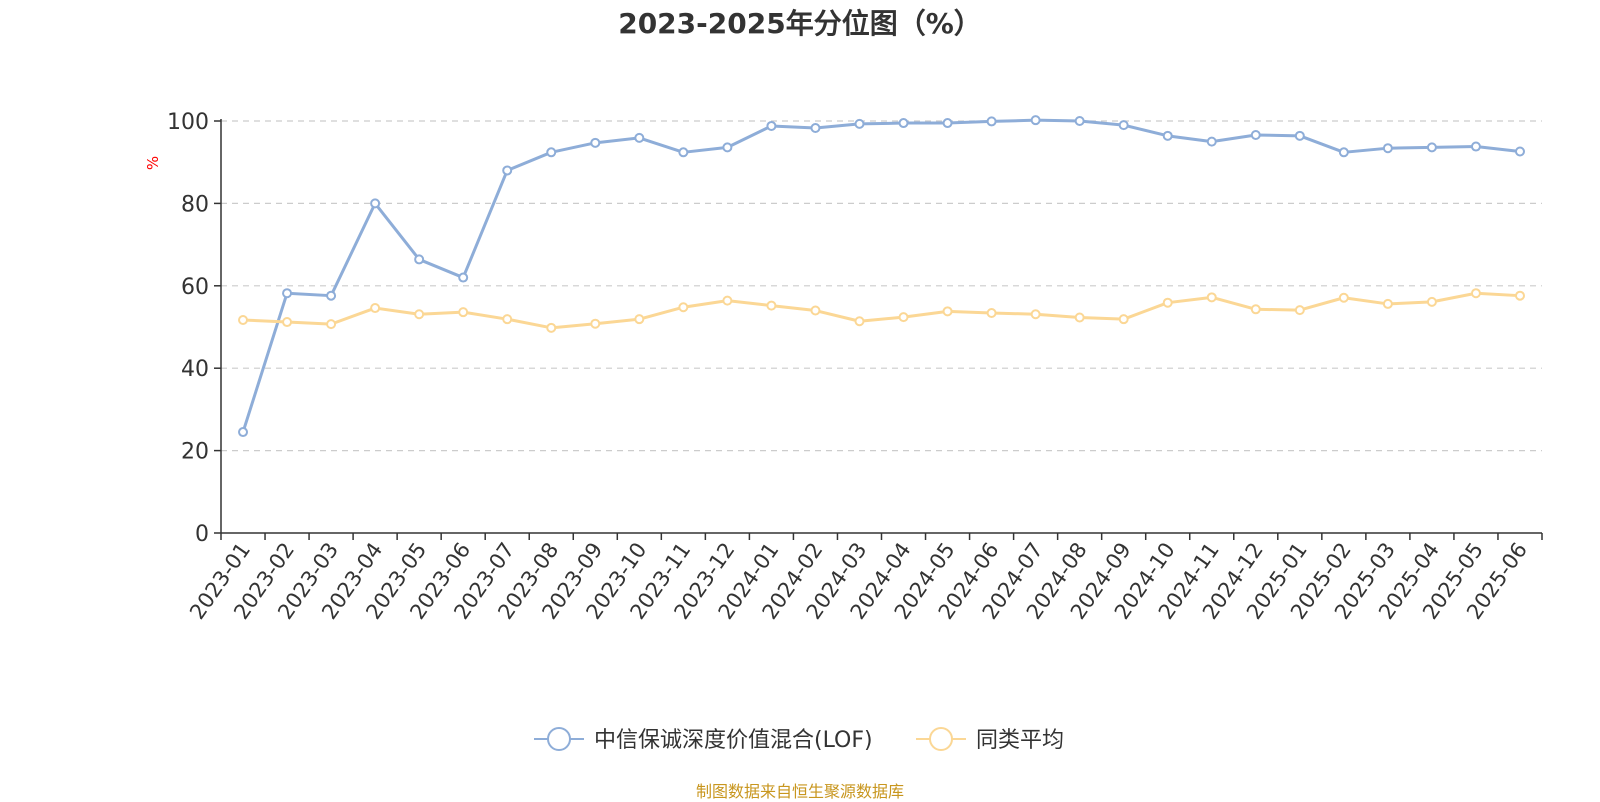 This screenshot has height=802, width=1600. What do you see at coordinates (194, 328) in the screenshot?
I see `y-axis-ticks: 0 20 40 60 80 100` at bounding box center [194, 328].